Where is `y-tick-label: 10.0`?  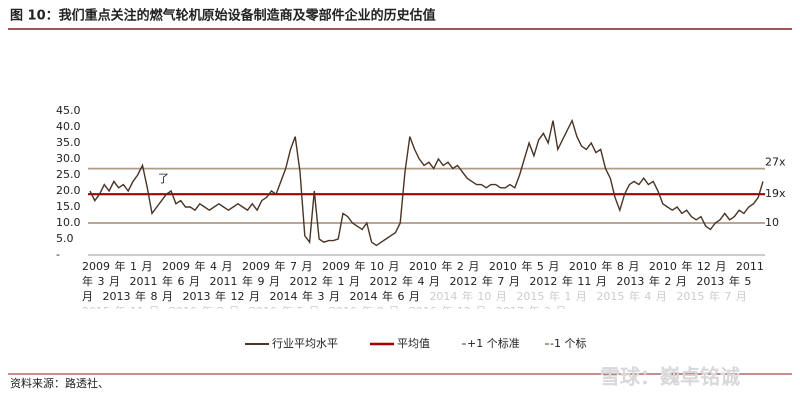
y-tick-label: 10.0 is located at coordinates (68, 222).